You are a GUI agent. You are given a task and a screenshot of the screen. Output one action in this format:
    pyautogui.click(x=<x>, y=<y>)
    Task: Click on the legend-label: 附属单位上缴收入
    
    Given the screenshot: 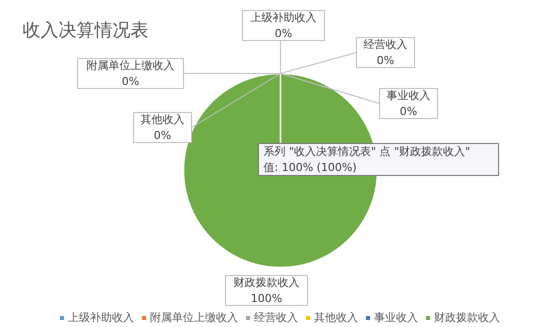 What is the action you would take?
    pyautogui.click(x=194, y=317)
    